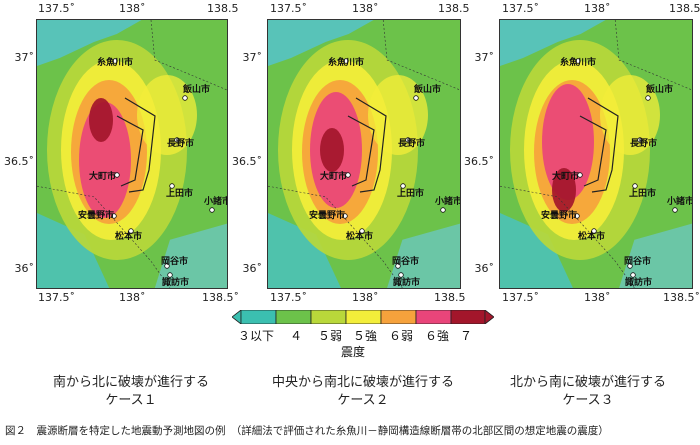 The height and width of the screenshot is (445, 700). I want to click on case-label-2: 中央から南北に破壊が進行する ケース２, so click(363, 392).